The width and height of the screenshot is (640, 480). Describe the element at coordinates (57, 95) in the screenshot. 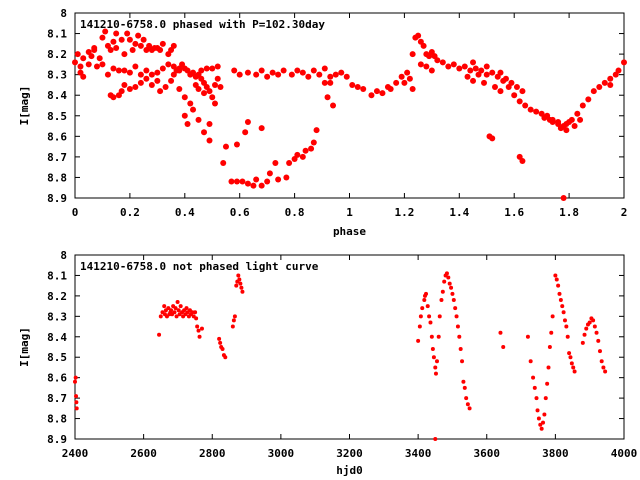

I see `y-tick-label: 8.4` at that location.